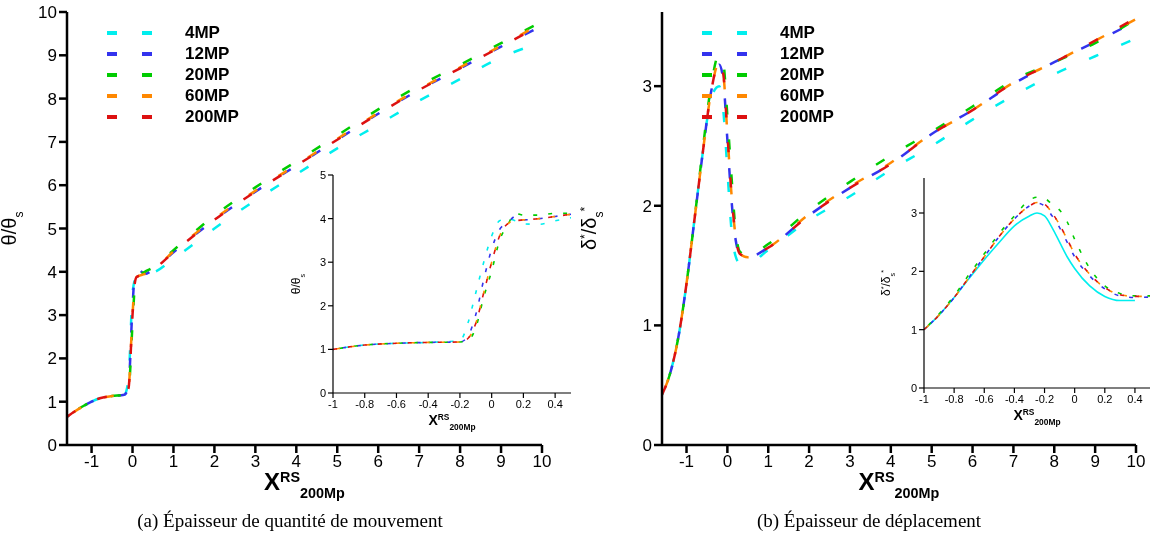 The height and width of the screenshot is (538, 1158). Describe the element at coordinates (52, 142) in the screenshot. I see `y-tick-label: 7` at that location.